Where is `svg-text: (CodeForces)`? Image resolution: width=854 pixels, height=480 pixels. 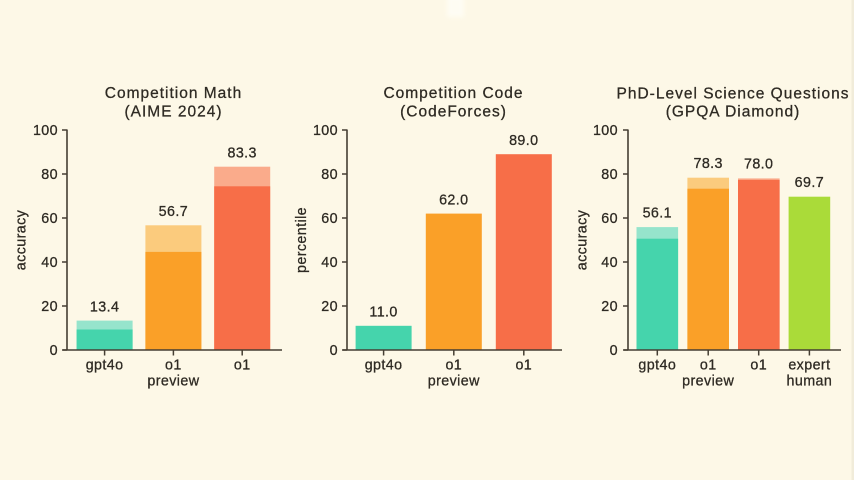 svg-text: (CodeForces) is located at coordinates (453, 111).